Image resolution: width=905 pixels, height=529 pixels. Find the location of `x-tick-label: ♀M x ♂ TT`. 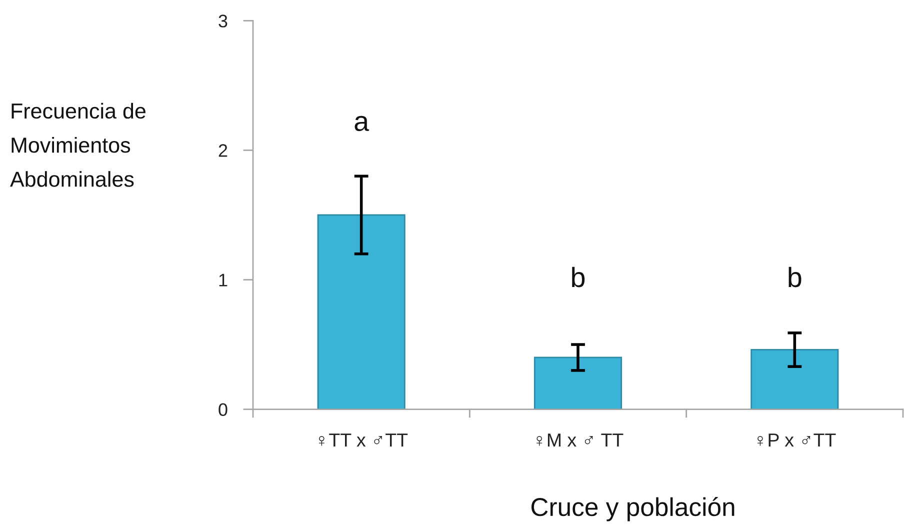

x-tick-label: ♀M x ♂ TT is located at coordinates (580, 440).